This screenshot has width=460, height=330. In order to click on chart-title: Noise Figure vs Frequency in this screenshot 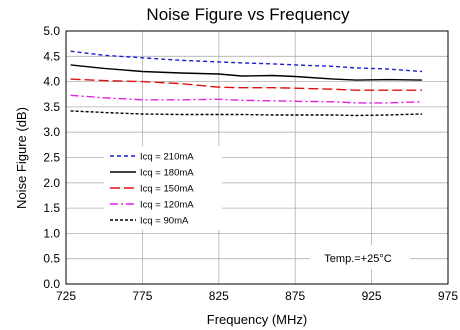, I will do `click(248, 14)`.